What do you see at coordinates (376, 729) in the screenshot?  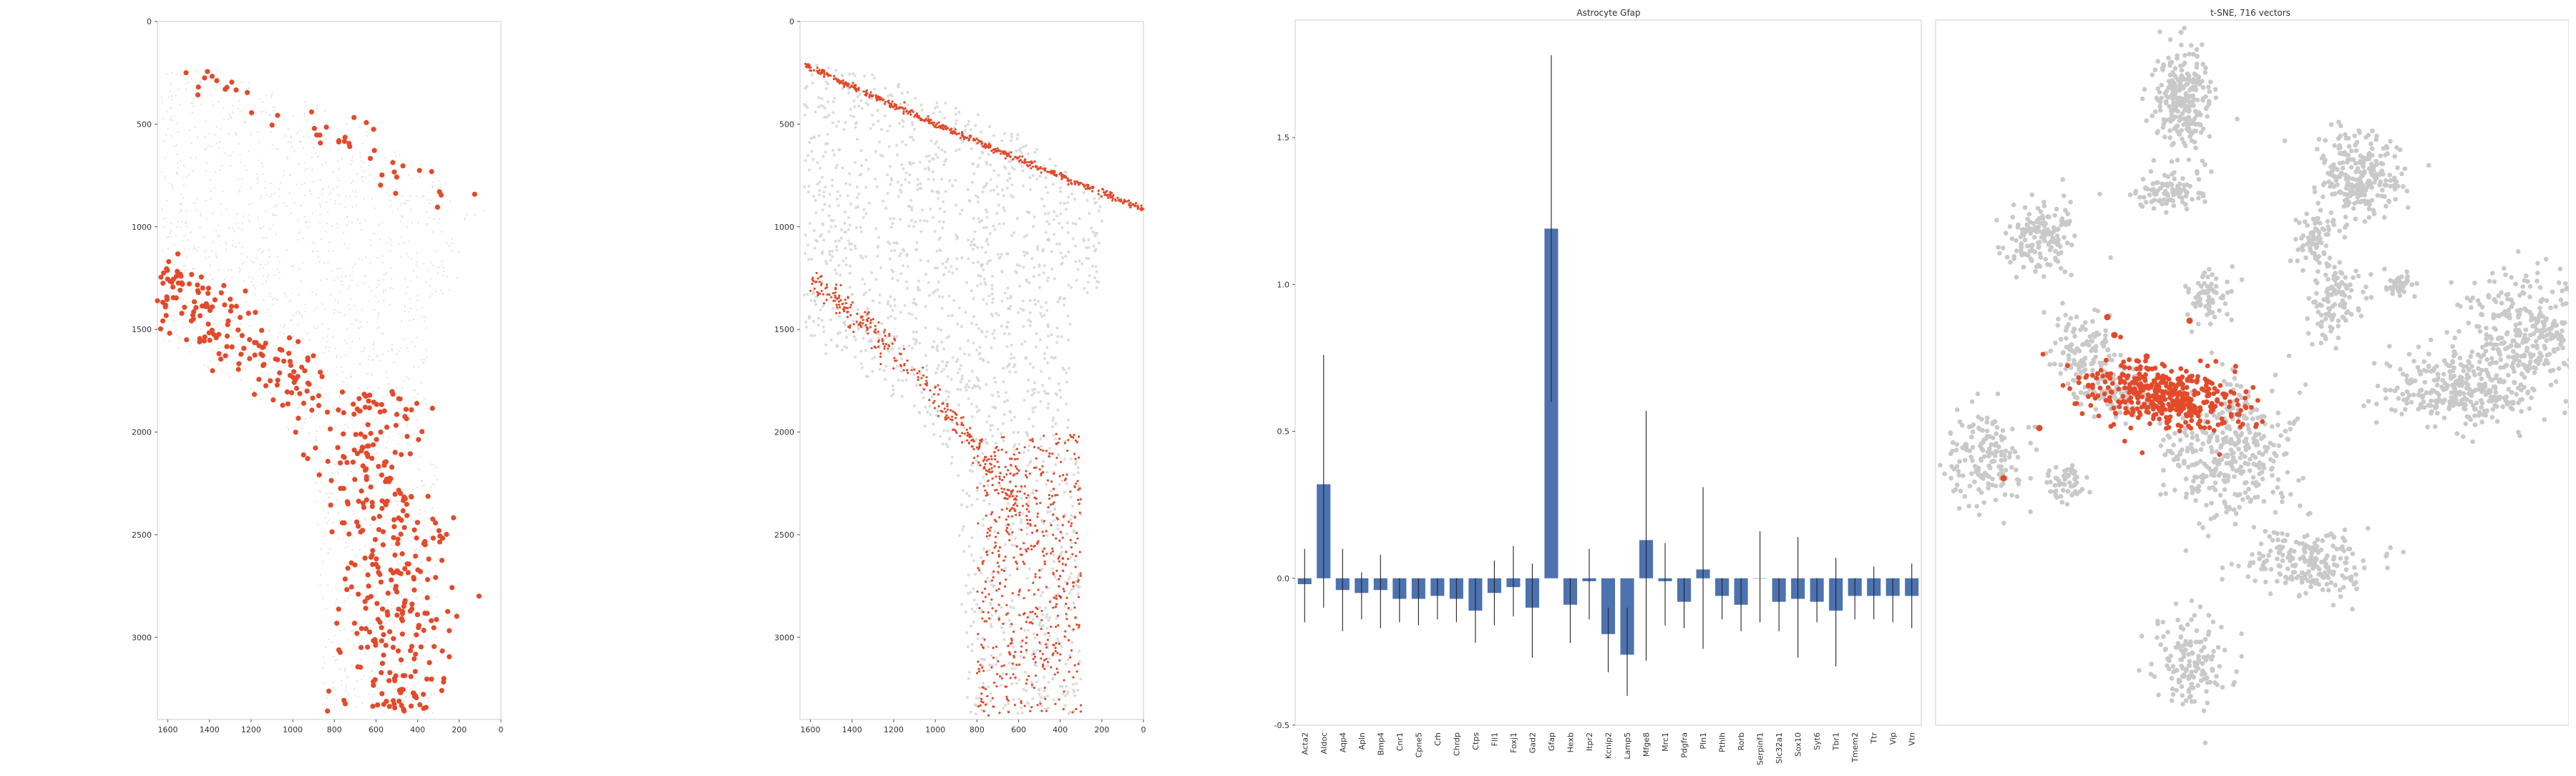 I see `x-tick-label: 600` at bounding box center [376, 729].